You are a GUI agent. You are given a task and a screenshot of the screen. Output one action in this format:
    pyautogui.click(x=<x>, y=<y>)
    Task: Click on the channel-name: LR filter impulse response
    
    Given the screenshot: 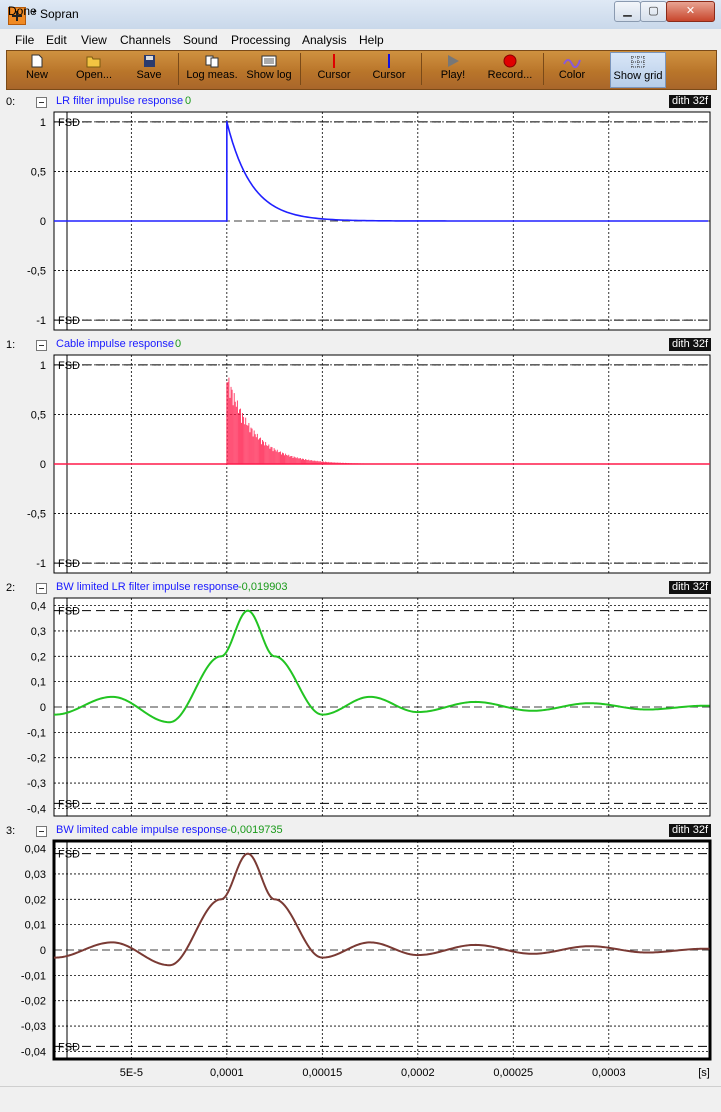 What is the action you would take?
    pyautogui.click(x=120, y=101)
    